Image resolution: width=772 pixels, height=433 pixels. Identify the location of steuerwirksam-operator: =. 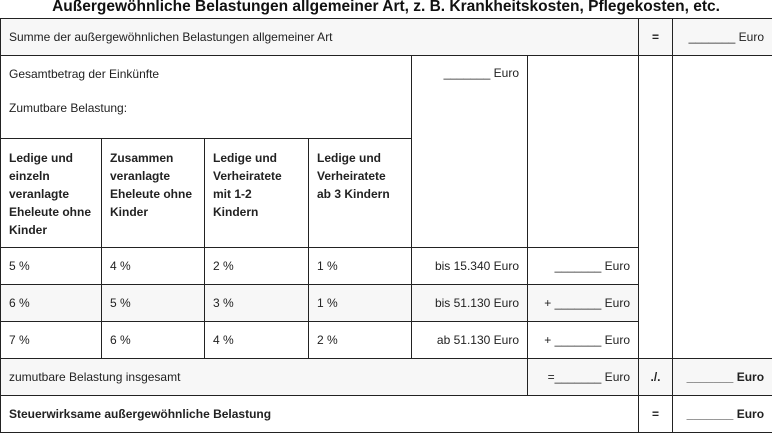
(656, 414).